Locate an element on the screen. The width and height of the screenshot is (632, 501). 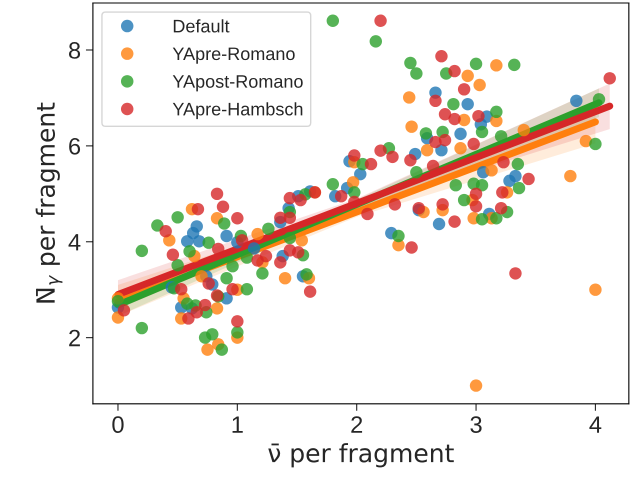
legend-label: Default is located at coordinates (202, 26).